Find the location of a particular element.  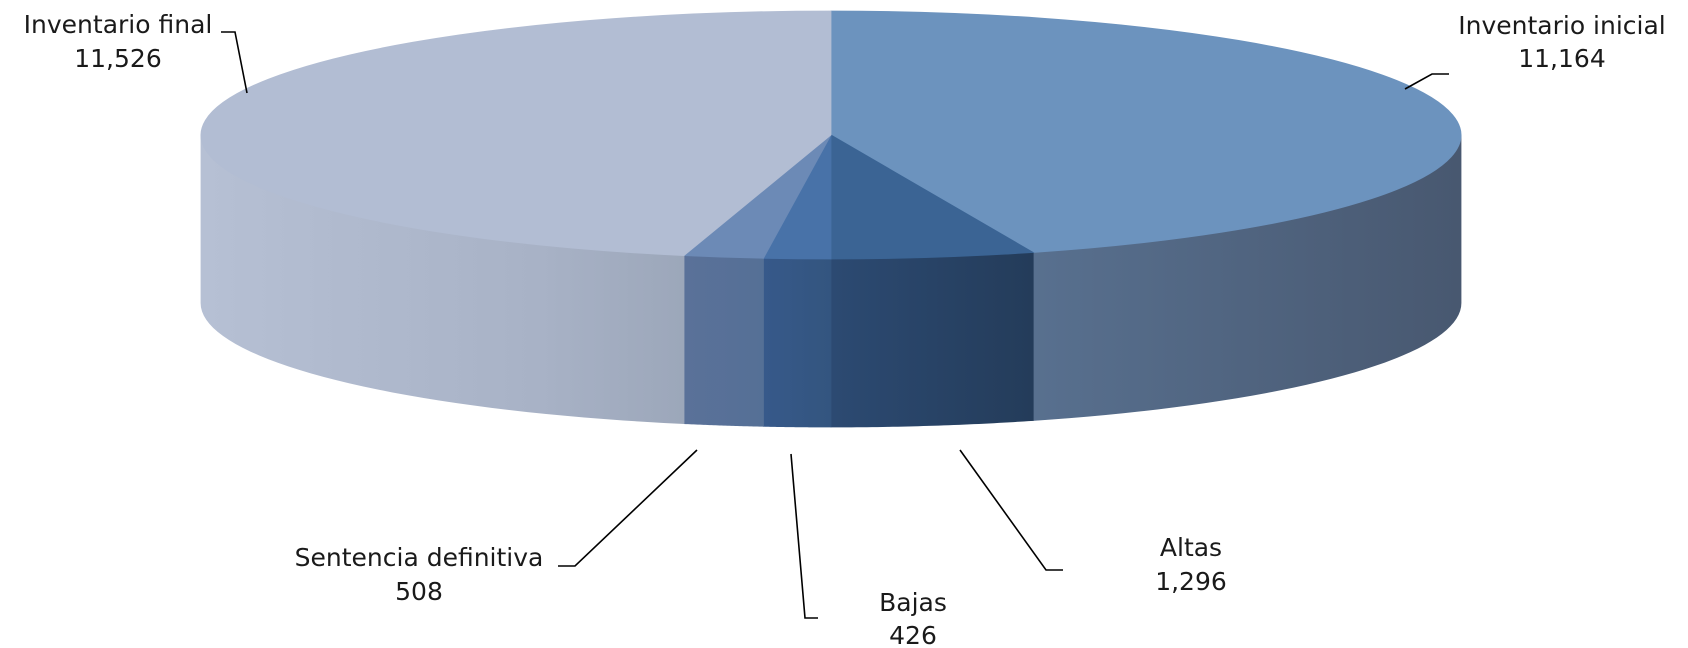

label-value-bajas: 426 is located at coordinates (913, 634).